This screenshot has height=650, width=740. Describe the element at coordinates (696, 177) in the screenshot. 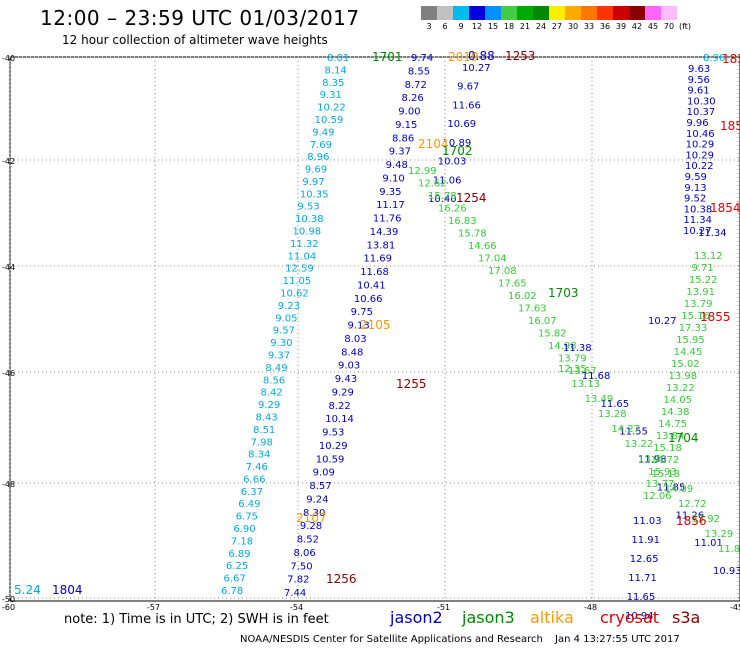

I see `wave-height-value: 9.59` at that location.